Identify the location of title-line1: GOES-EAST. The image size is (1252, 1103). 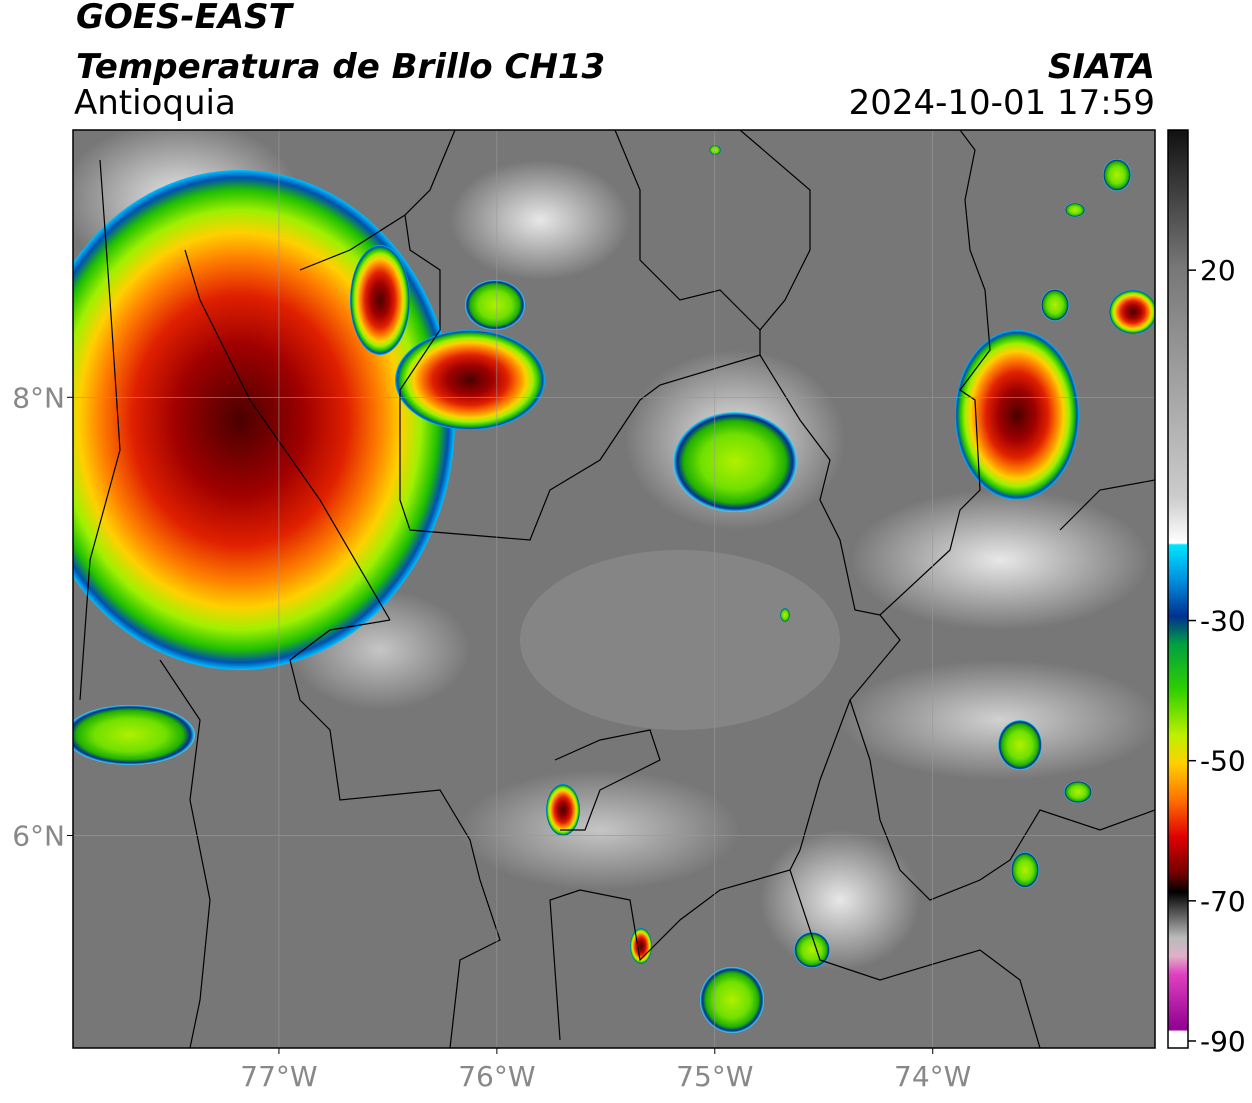
(185, 18).